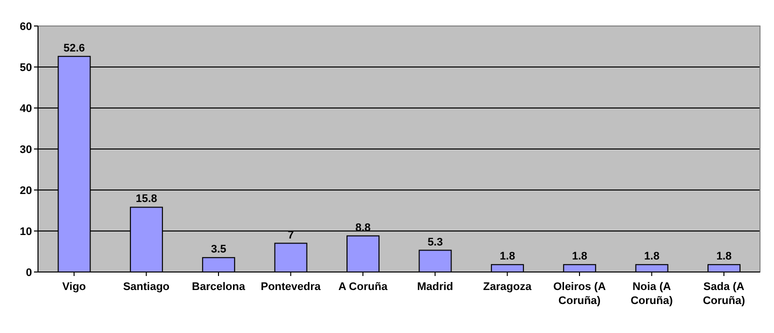  I want to click on y-tick-label: 60, so click(26, 26).